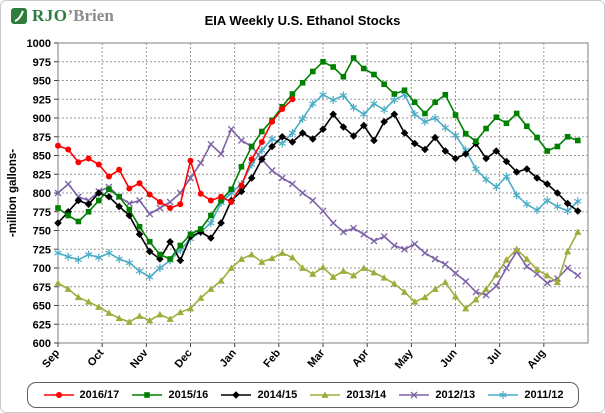 The image size is (605, 413). What do you see at coordinates (42, 175) in the screenshot?
I see `y-tick-label: 825` at bounding box center [42, 175].